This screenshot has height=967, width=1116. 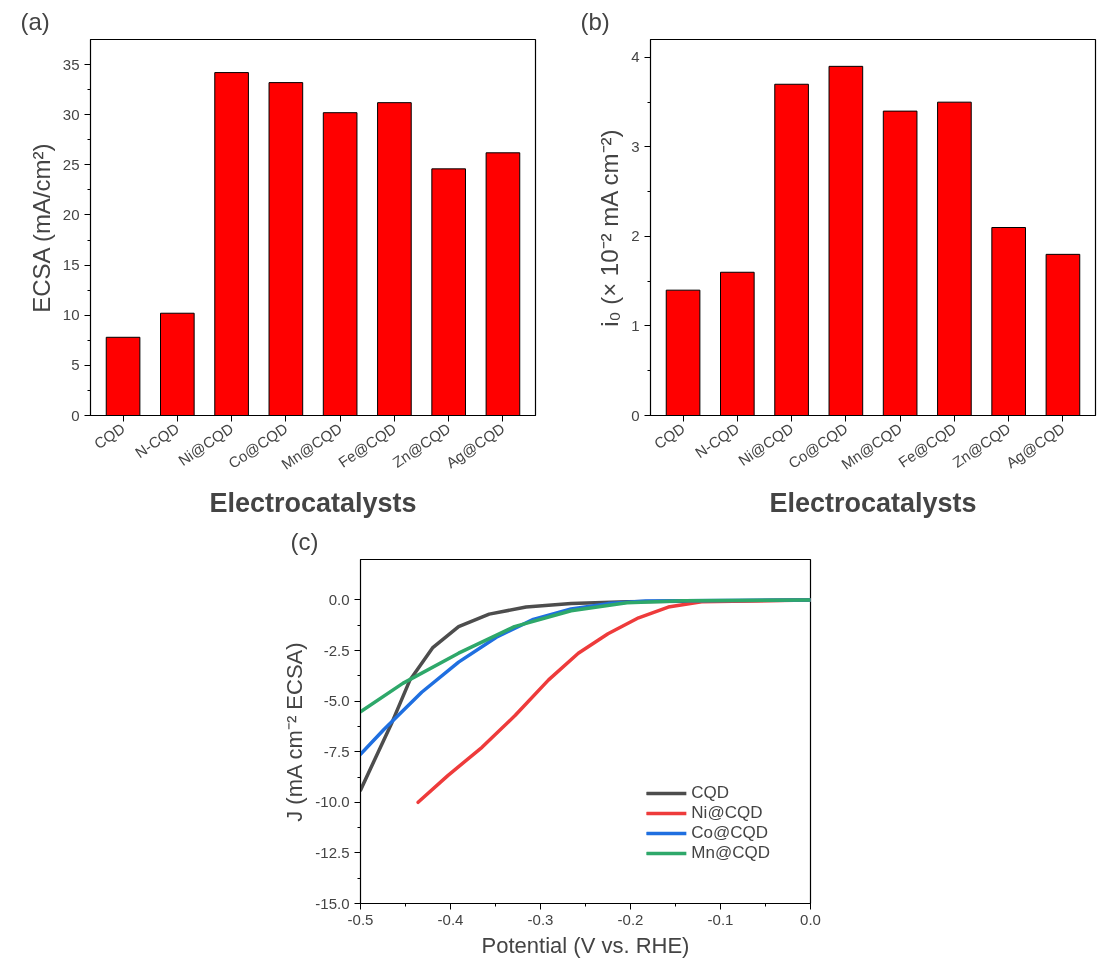 What do you see at coordinates (41, 228) in the screenshot?
I see `y-axis-title: ECSA (mA/cm²)` at bounding box center [41, 228].